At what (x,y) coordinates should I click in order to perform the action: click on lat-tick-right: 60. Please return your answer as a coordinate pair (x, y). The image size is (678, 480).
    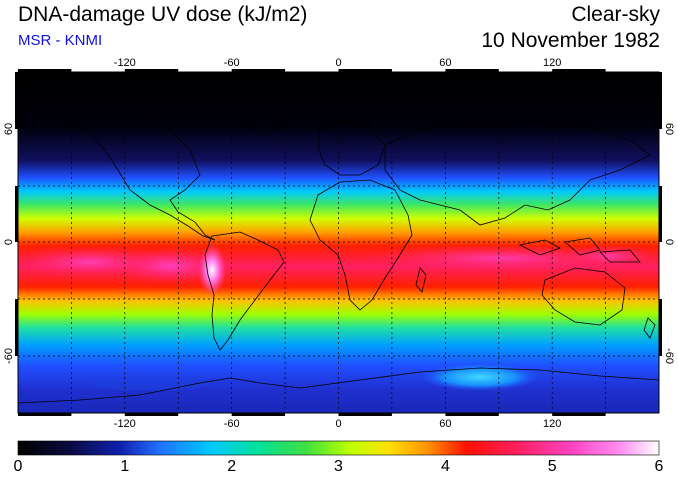
    Looking at the image, I should click on (669, 129).